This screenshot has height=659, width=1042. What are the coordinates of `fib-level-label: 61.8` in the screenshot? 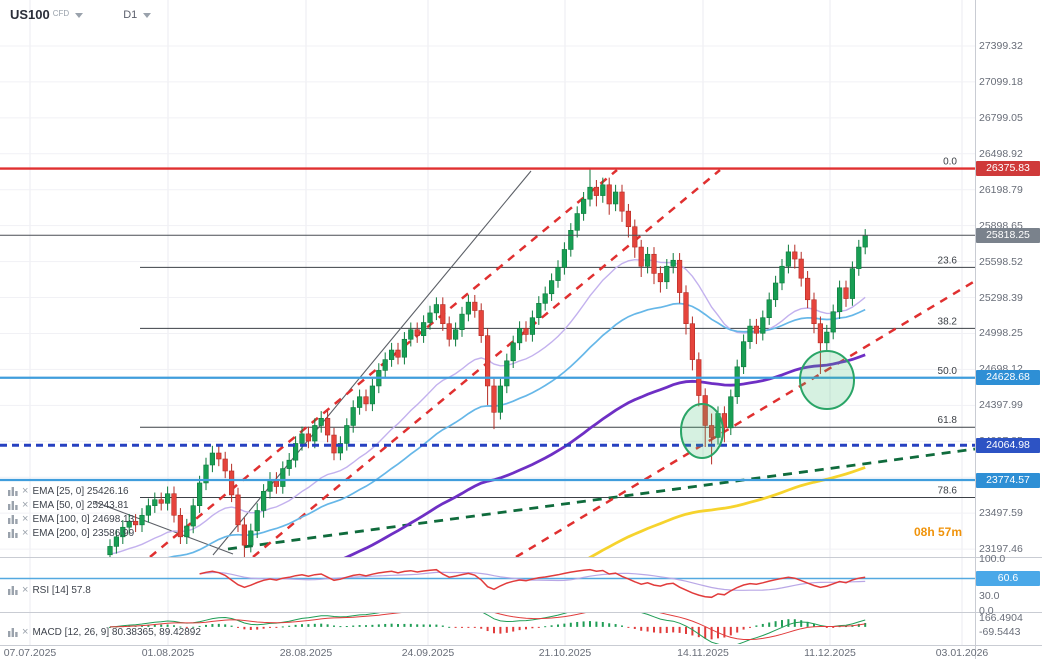 It's located at (948, 420).